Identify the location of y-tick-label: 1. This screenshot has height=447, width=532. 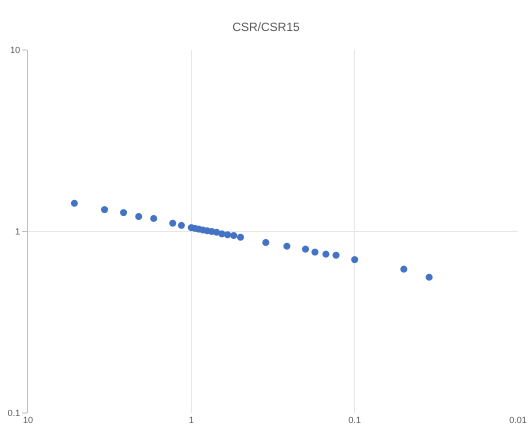
(17, 231).